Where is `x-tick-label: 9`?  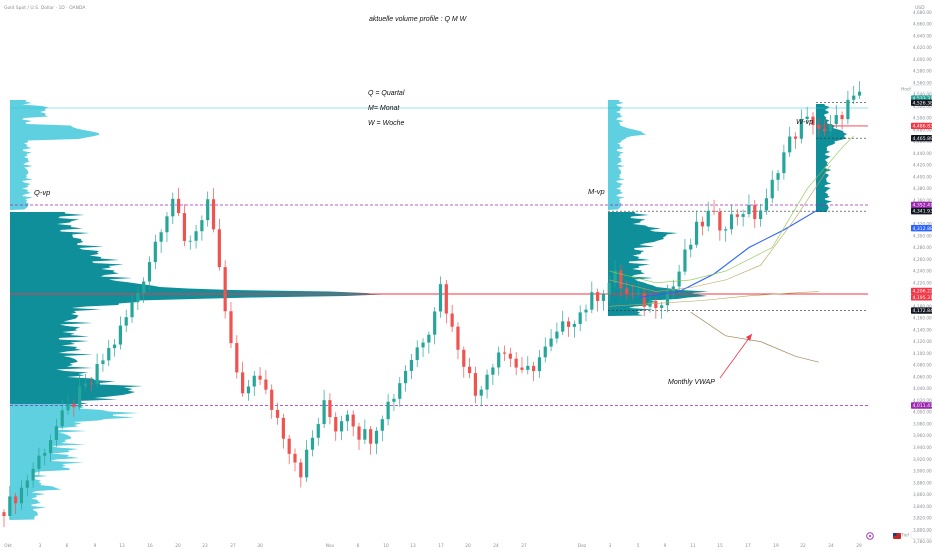
x-tick-label: 9 is located at coordinates (665, 546).